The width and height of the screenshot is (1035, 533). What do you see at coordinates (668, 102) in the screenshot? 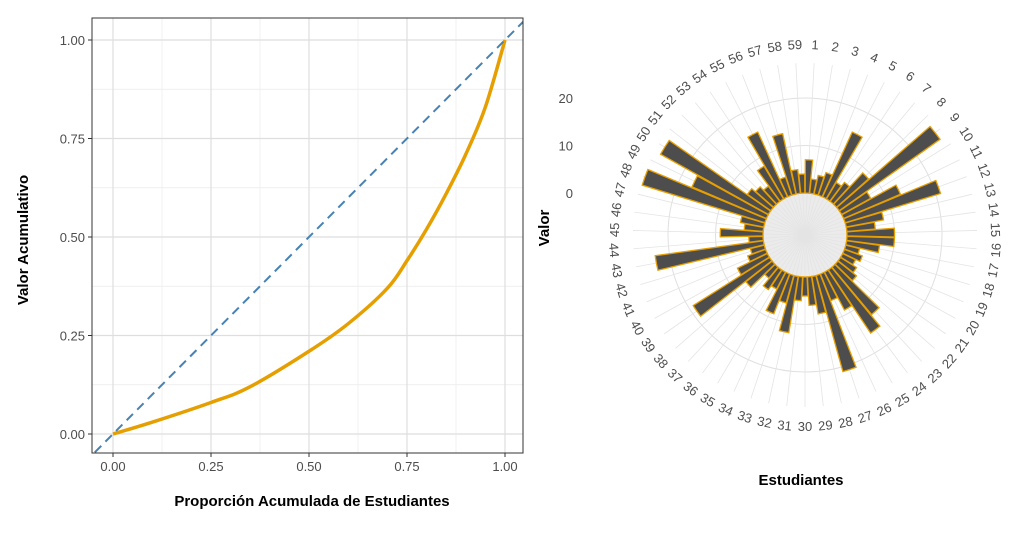
I see `category-label: 52` at bounding box center [668, 102].